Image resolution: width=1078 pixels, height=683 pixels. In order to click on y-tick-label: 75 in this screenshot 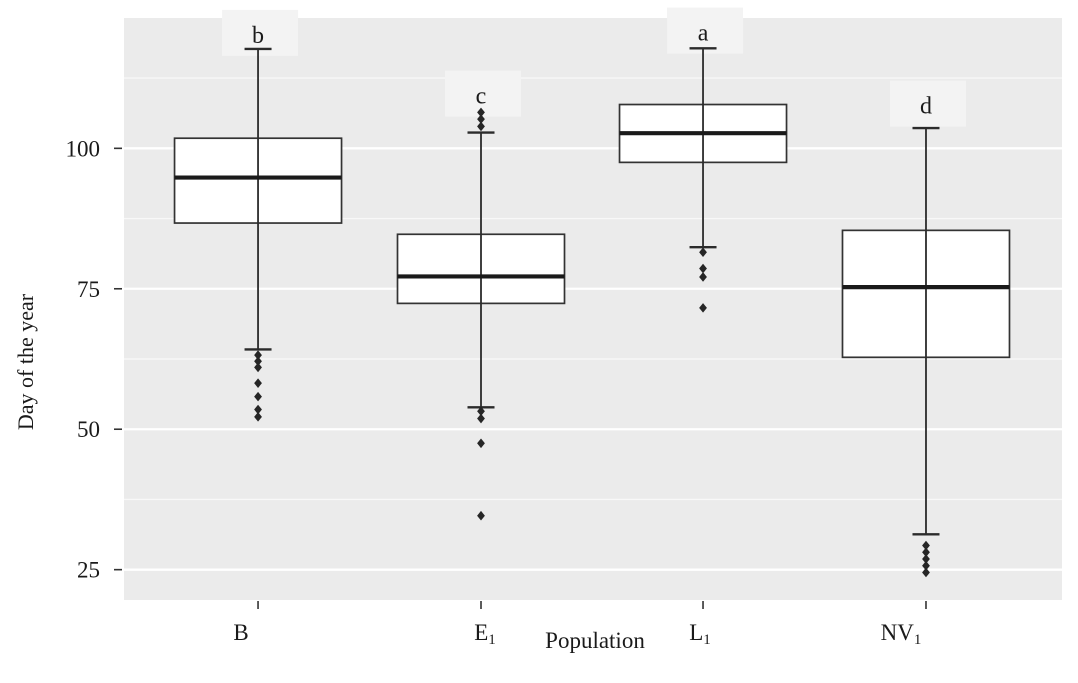, I will do `click(88, 289)`.